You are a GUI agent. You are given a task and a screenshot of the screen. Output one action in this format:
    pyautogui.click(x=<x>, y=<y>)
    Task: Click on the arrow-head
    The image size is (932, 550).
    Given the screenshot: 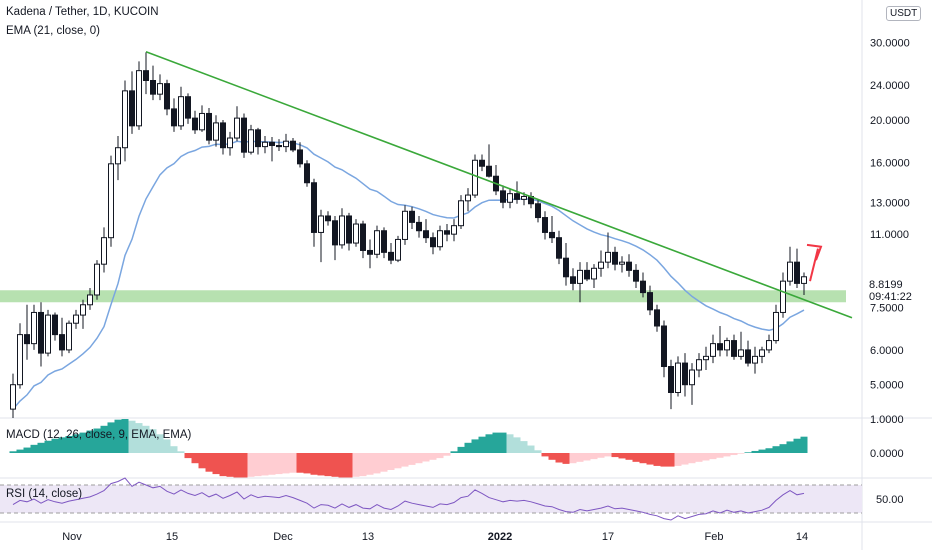 What is the action you would take?
    pyautogui.click(x=814, y=252)
    